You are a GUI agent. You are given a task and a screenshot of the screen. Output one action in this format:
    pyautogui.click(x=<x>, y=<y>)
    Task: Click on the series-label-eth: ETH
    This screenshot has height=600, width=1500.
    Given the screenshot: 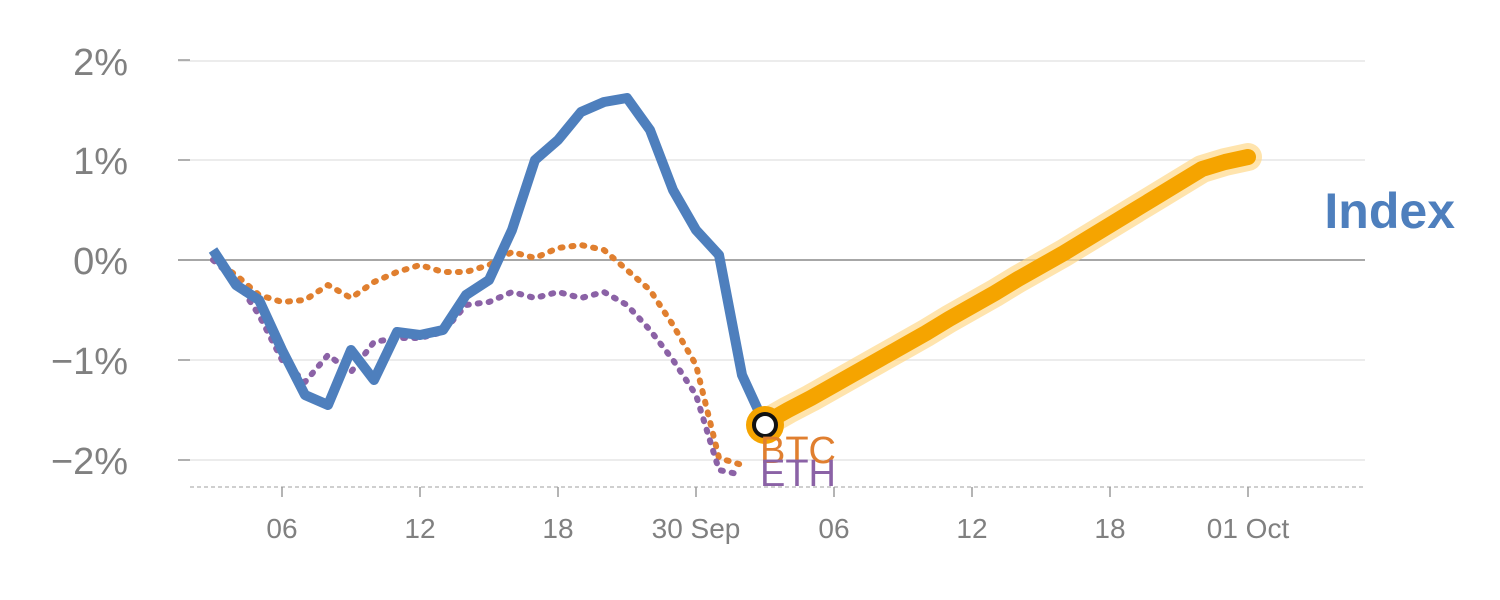 What is the action you would take?
    pyautogui.click(x=798, y=474)
    